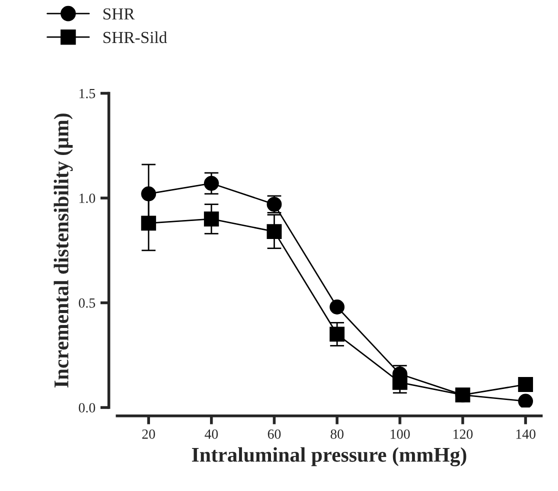 The width and height of the screenshot is (558, 491). I want to click on y-tick-label: 0.0, so click(87, 408).